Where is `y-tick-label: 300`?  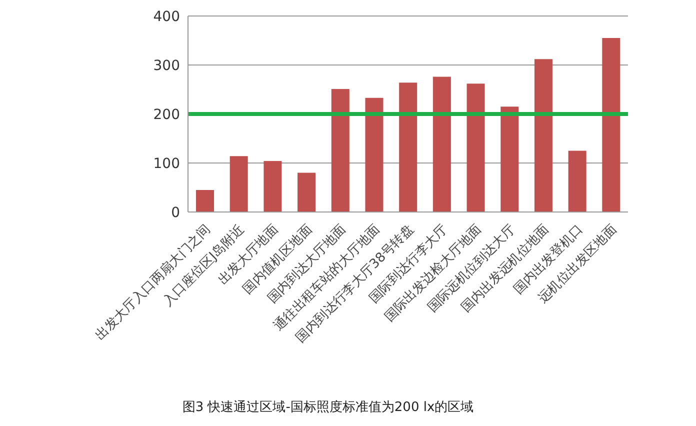
y-tick-label: 300 is located at coordinates (166, 66).